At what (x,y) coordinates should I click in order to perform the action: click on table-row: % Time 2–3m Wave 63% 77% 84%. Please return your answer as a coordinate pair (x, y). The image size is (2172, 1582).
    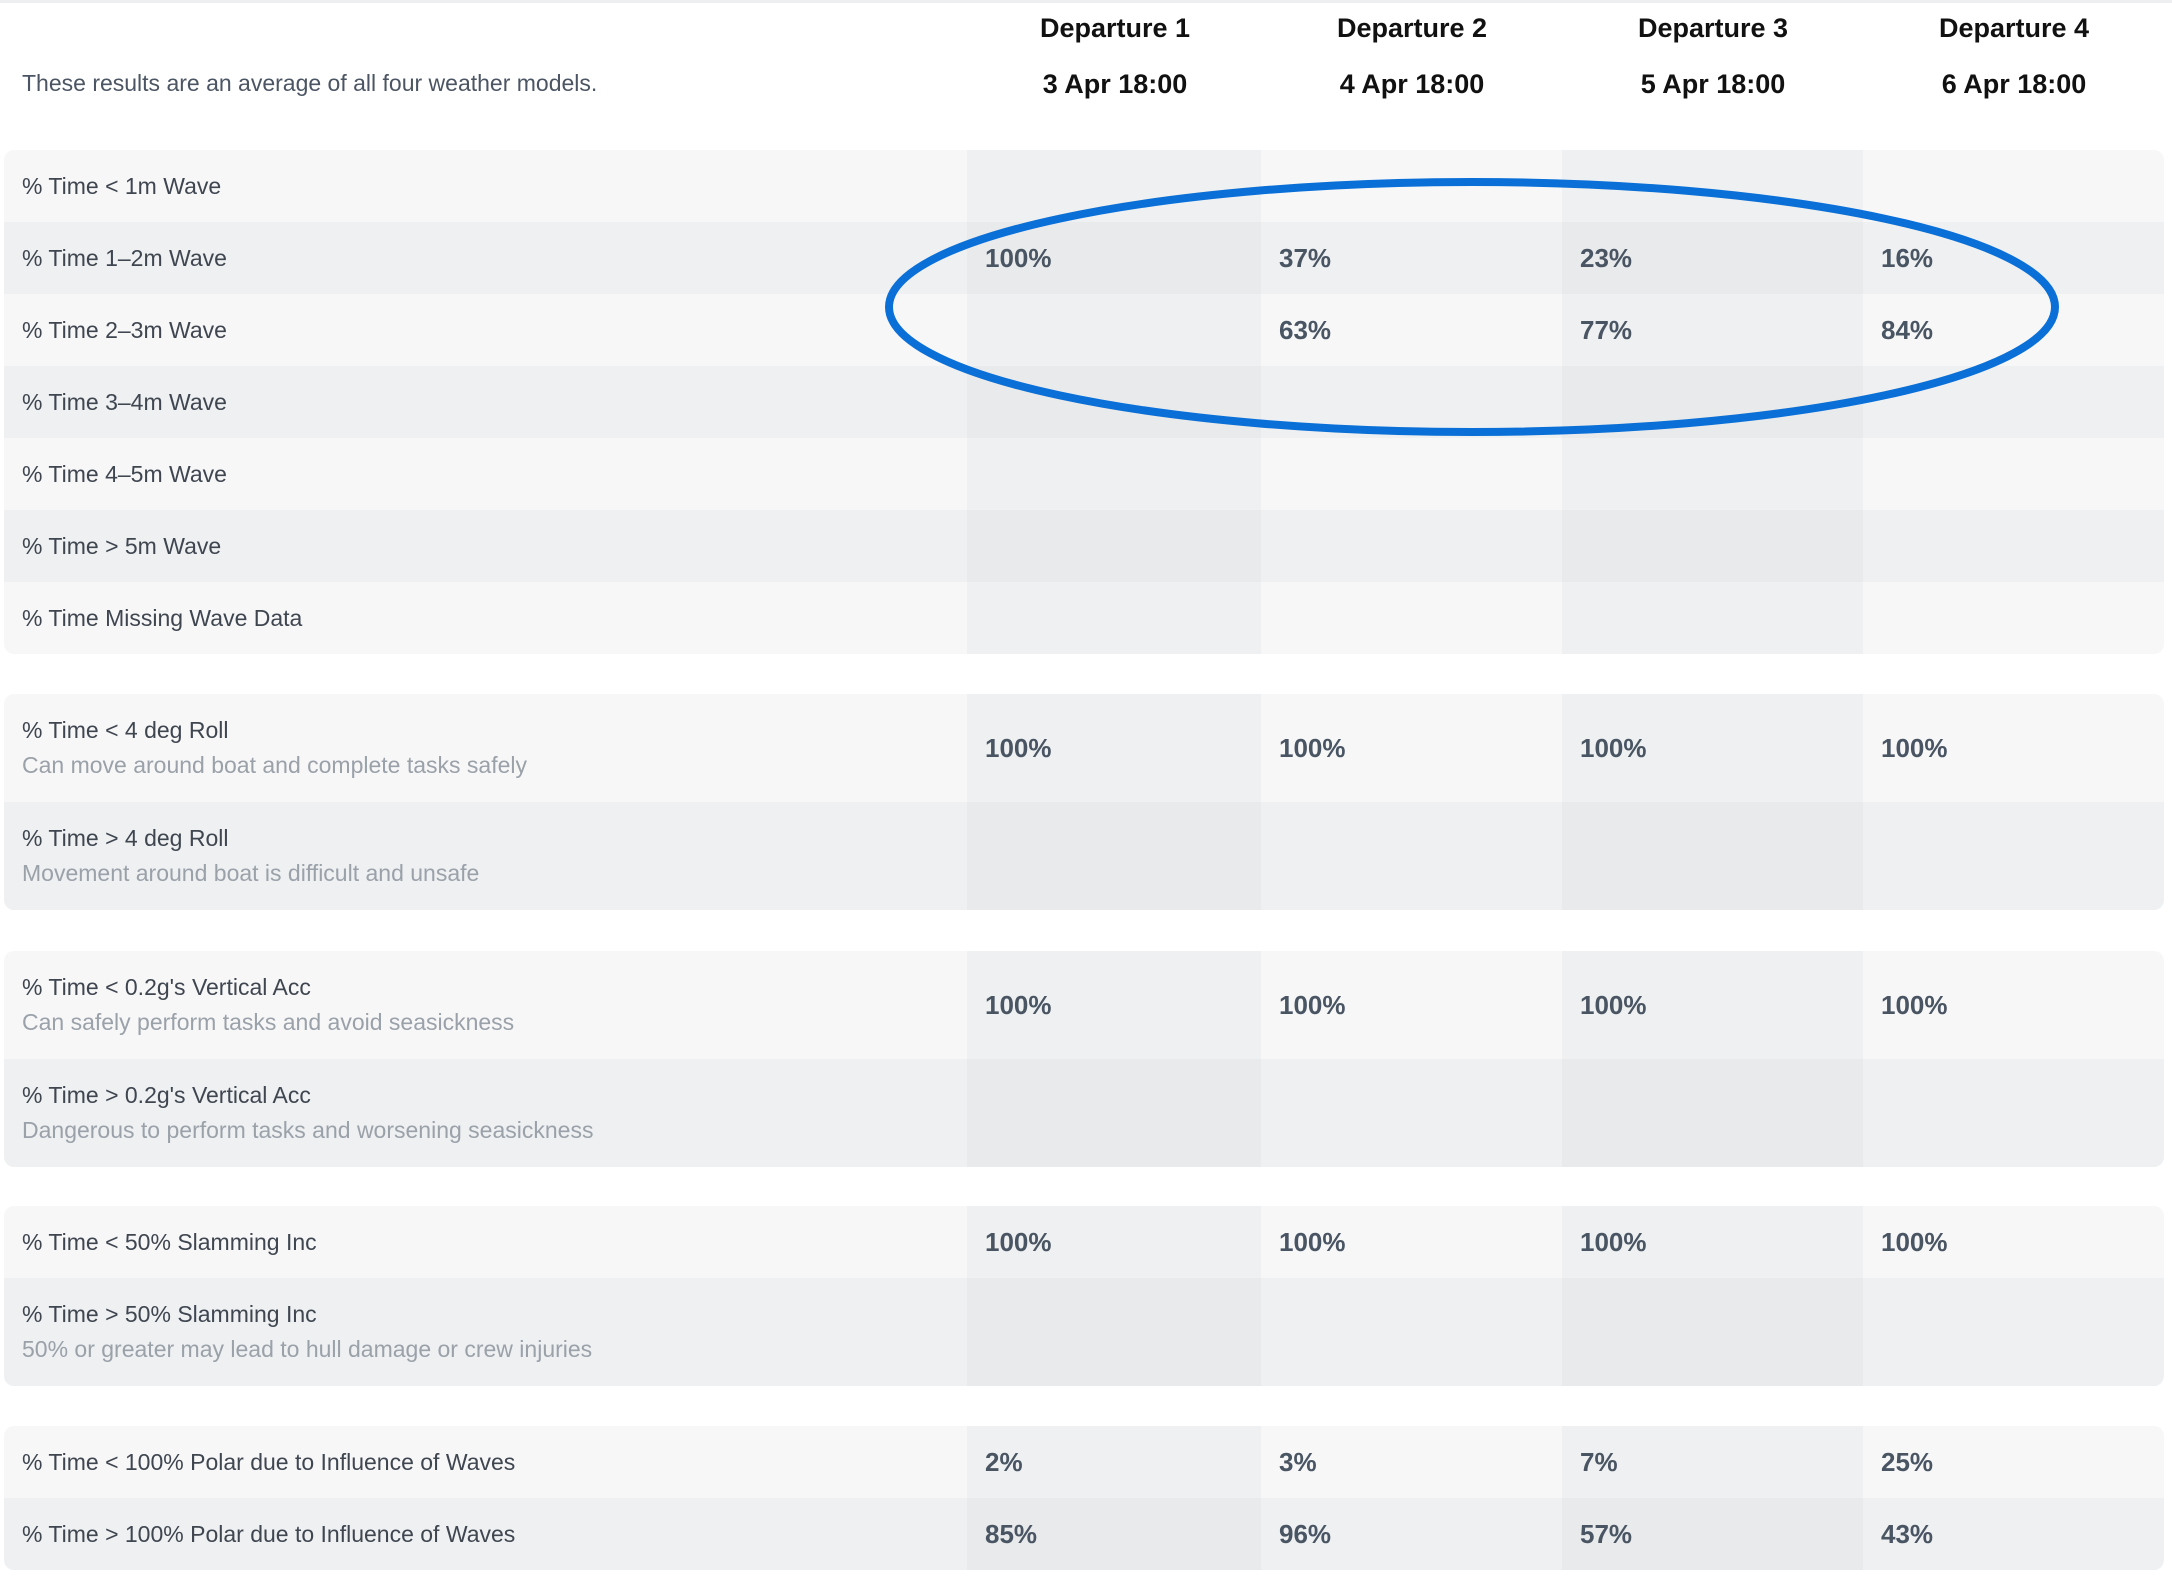
    Looking at the image, I should click on (1084, 330).